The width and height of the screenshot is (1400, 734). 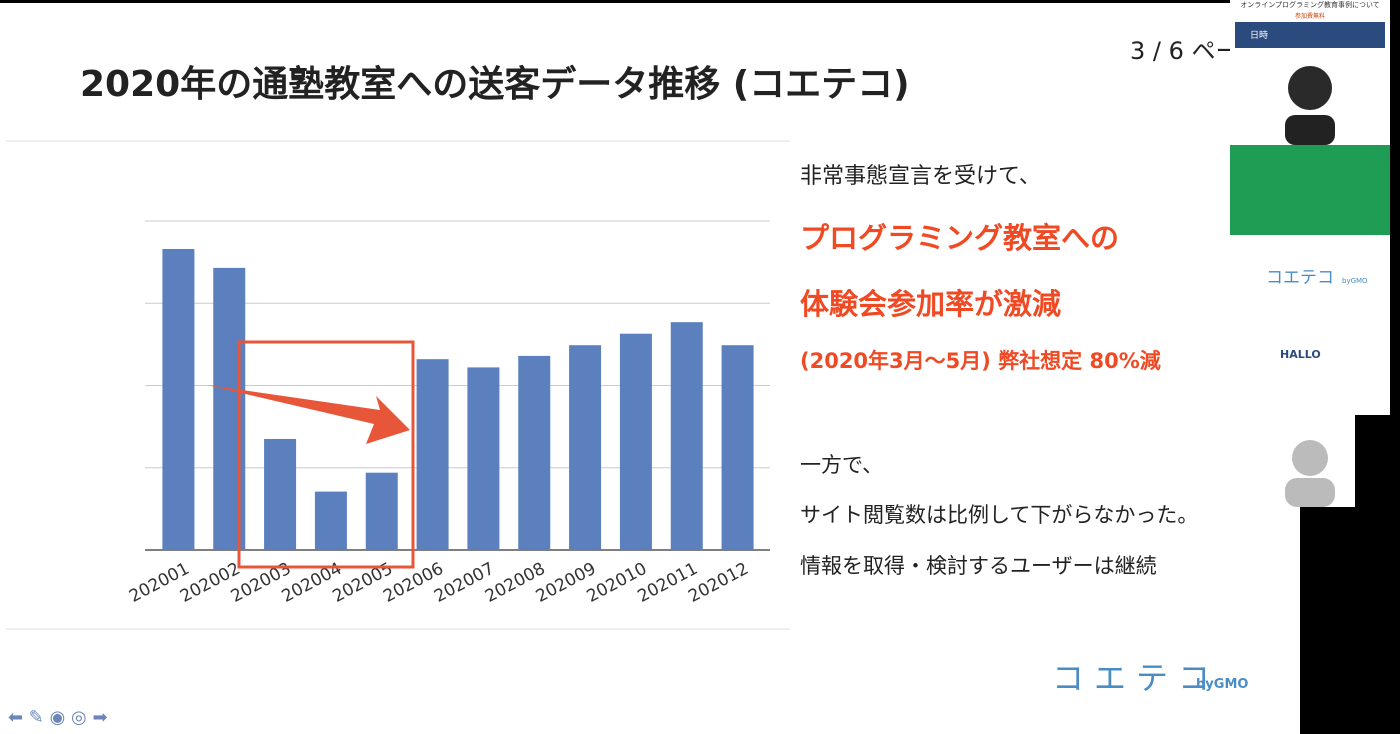 What do you see at coordinates (1310, 16) in the screenshot?
I see `badge: 参加費無料` at bounding box center [1310, 16].